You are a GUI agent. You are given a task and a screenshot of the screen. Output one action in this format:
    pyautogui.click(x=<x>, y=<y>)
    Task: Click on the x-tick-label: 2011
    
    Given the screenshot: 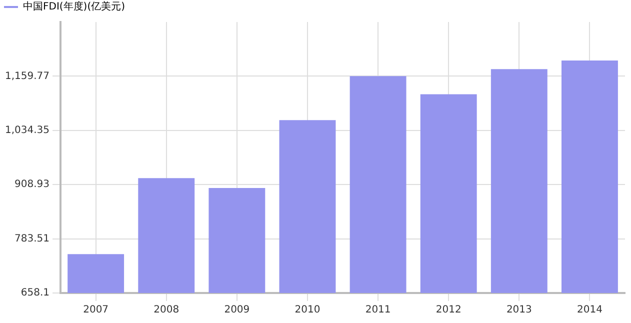 What is the action you would take?
    pyautogui.click(x=378, y=310)
    